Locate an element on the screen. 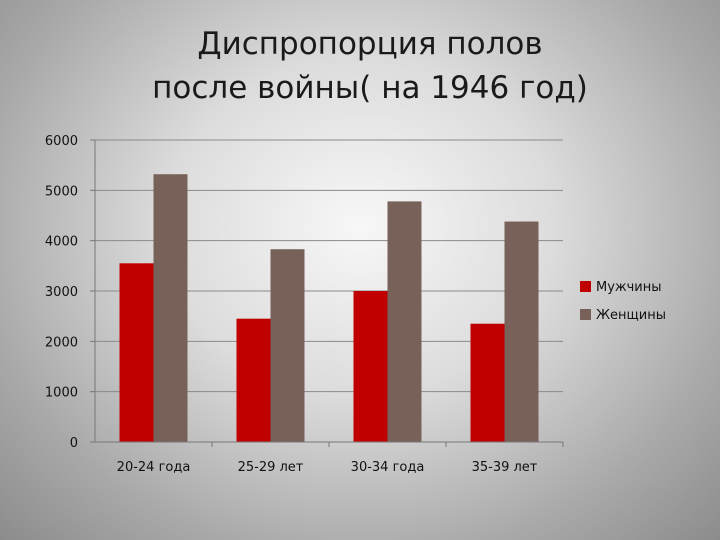 The image size is (720, 540). y-tick-label: 6000 is located at coordinates (61, 141).